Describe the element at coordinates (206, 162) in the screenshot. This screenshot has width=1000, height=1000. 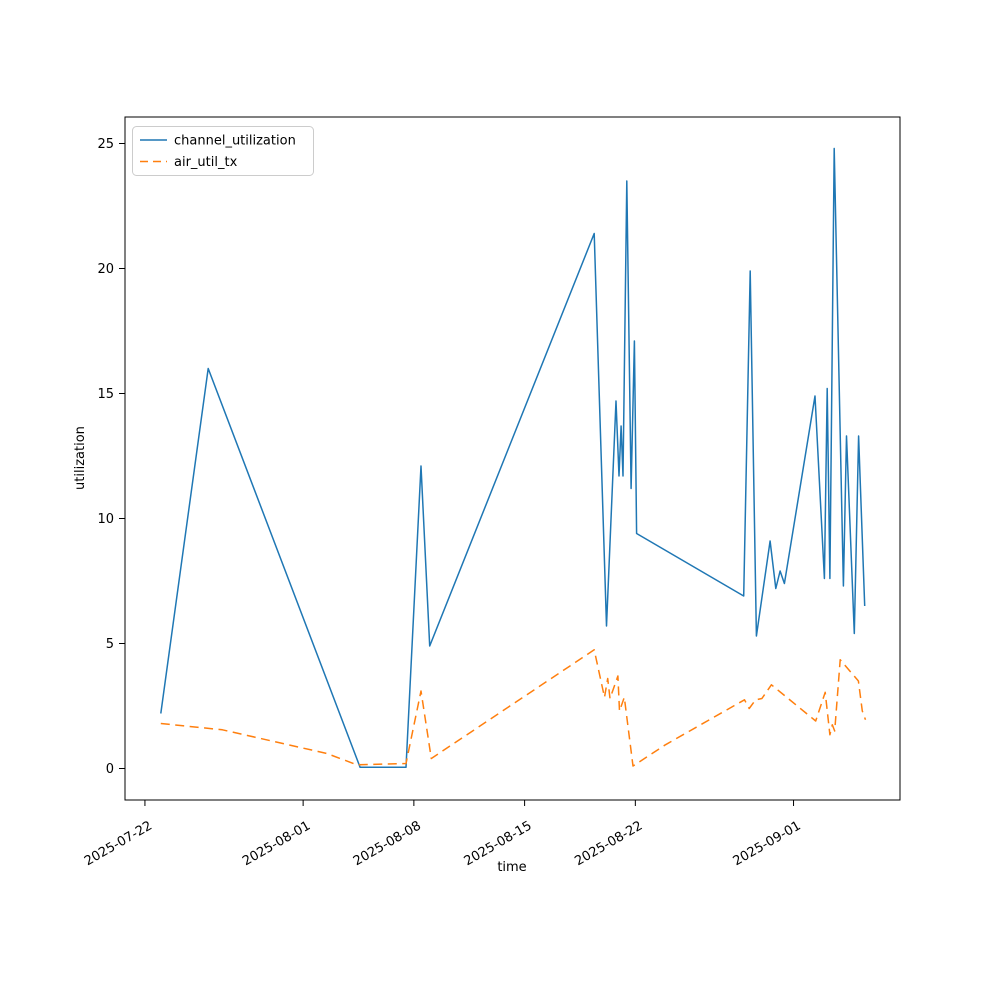
I see `legend-label-air-util-tx: air_util_tx` at that location.